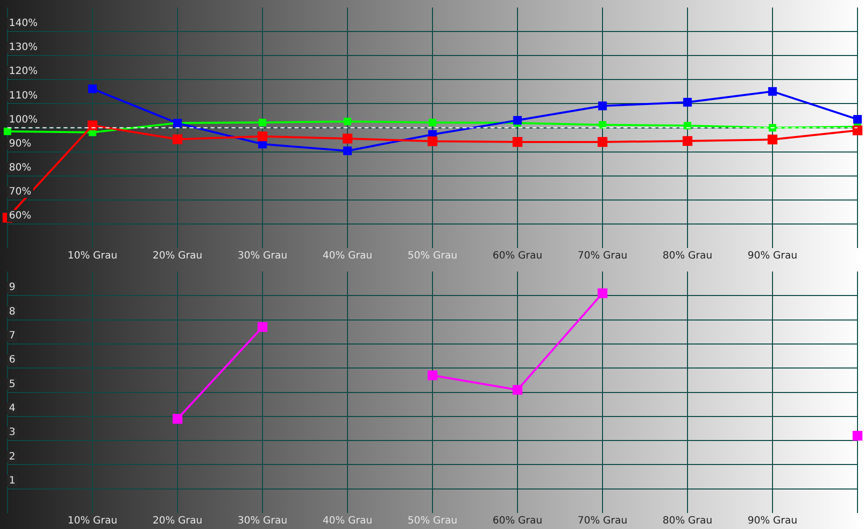 This screenshot has height=529, width=865. What do you see at coordinates (12, 384) in the screenshot?
I see `y-tick-label: 5` at bounding box center [12, 384].